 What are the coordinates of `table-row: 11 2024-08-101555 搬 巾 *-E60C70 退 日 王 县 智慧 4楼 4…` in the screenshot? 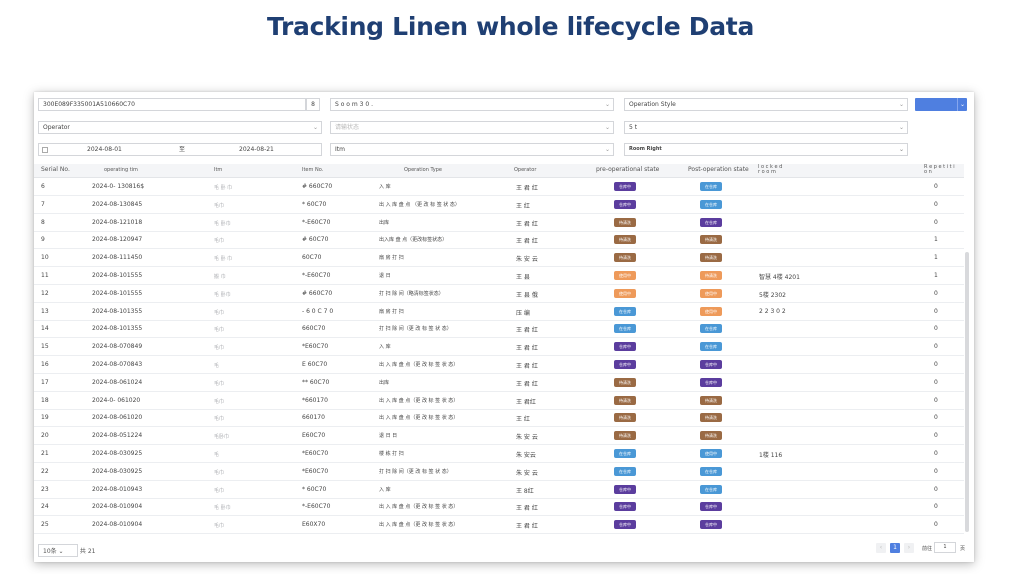 It's located at (499, 276).